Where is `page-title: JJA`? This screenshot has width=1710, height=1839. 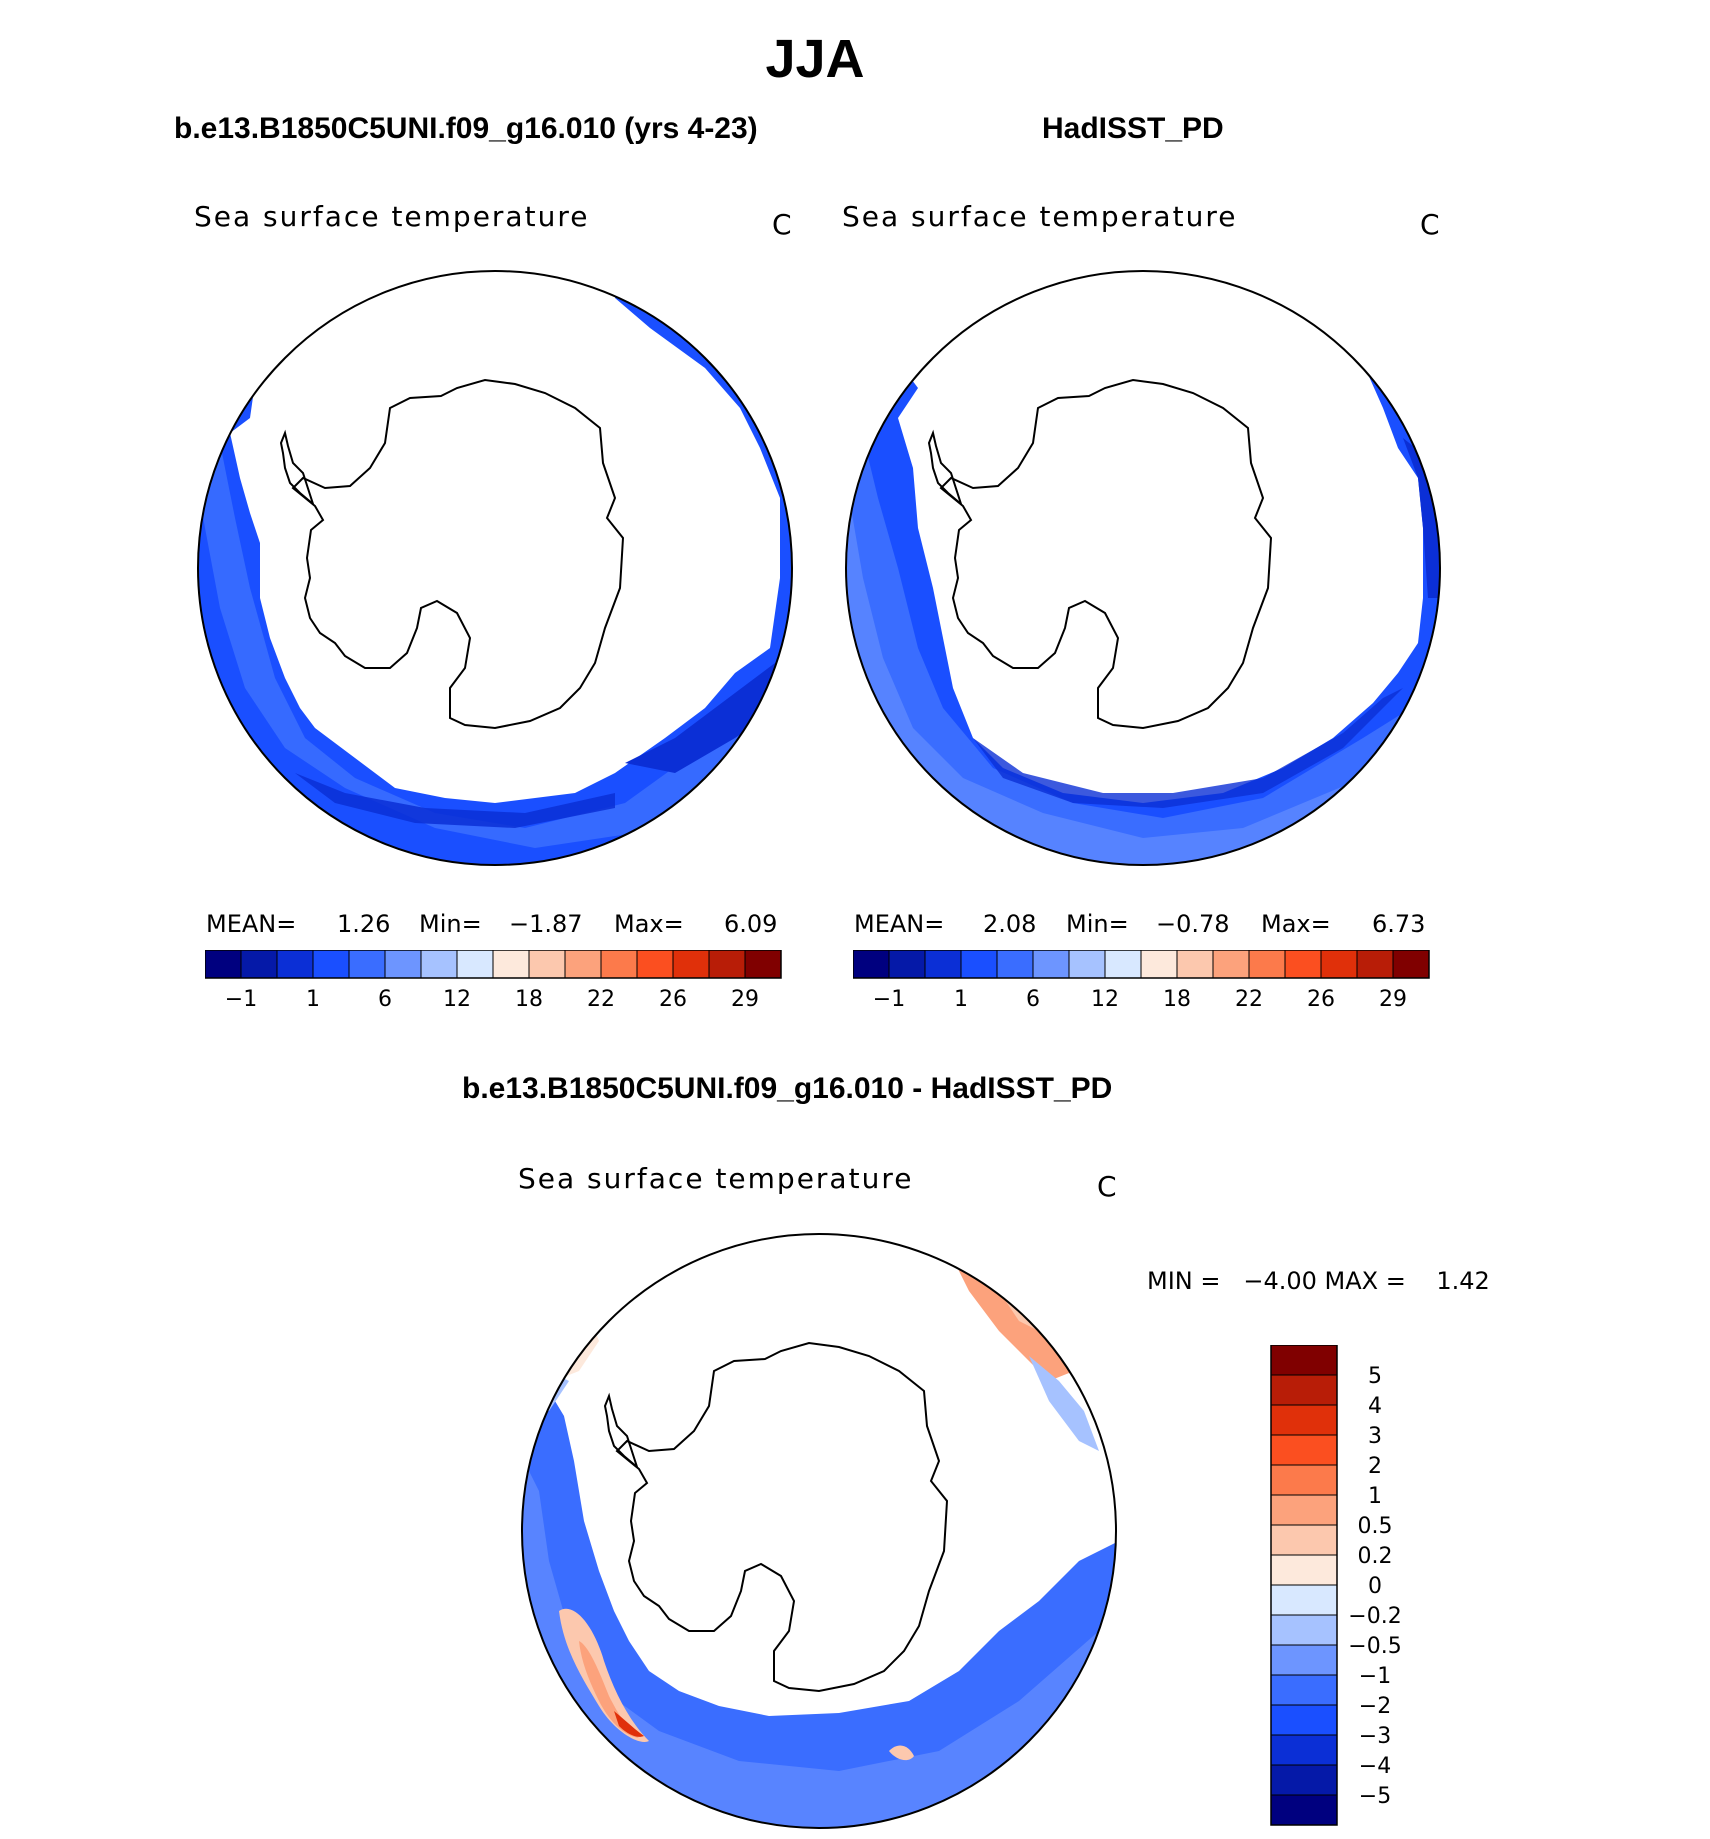
page-title: JJA is located at coordinates (815, 59).